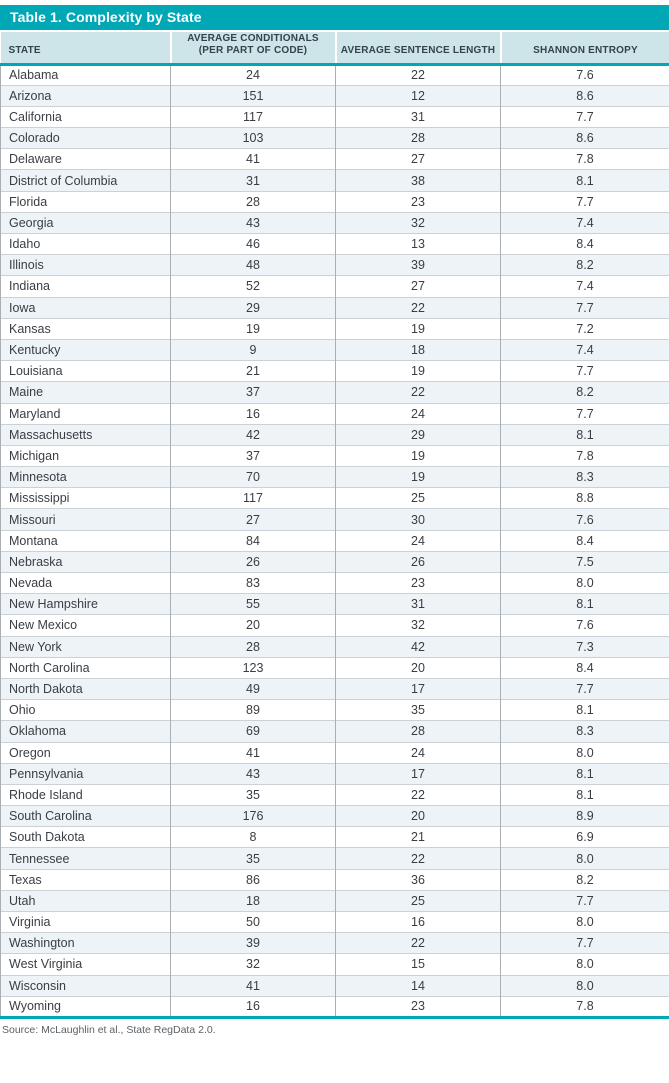  What do you see at coordinates (85, 434) in the screenshot?
I see `state-cell: Massachusetts` at bounding box center [85, 434].